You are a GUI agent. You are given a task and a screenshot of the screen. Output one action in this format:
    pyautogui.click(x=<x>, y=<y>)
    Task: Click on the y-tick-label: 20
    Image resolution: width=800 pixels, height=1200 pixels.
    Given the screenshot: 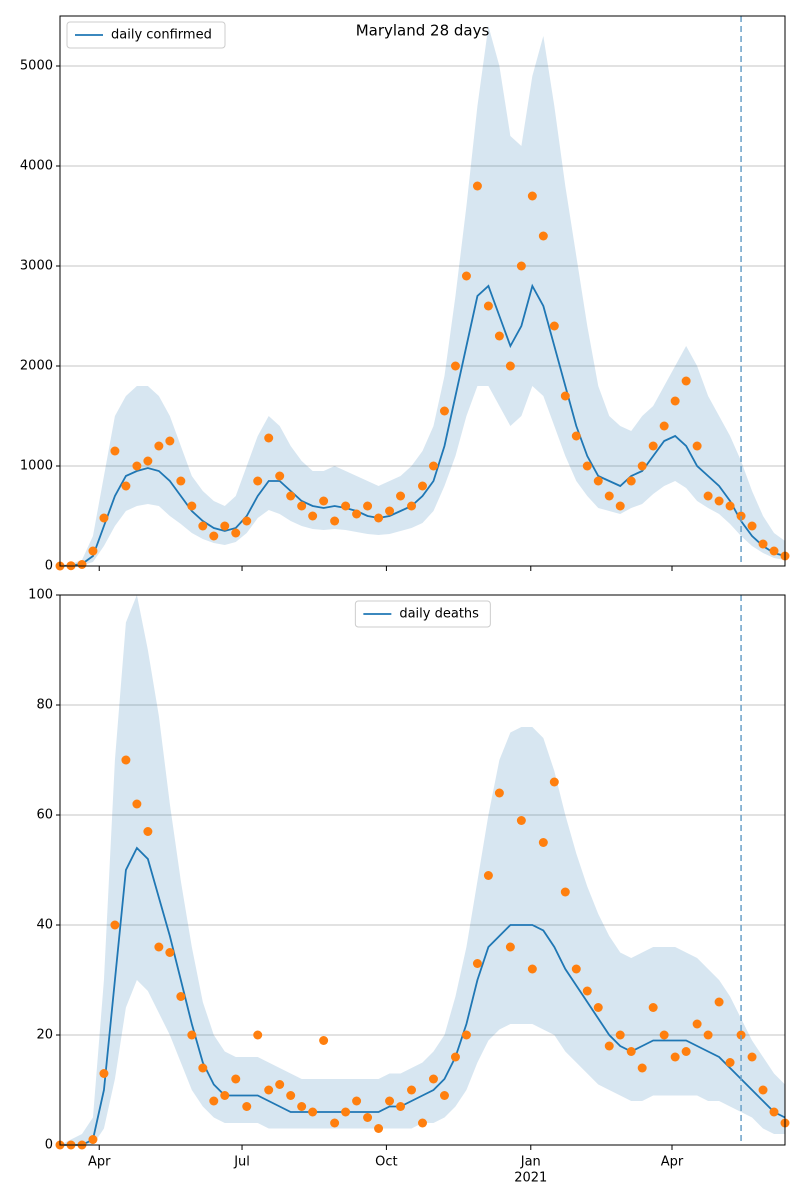 What is the action you would take?
    pyautogui.click(x=44, y=1035)
    